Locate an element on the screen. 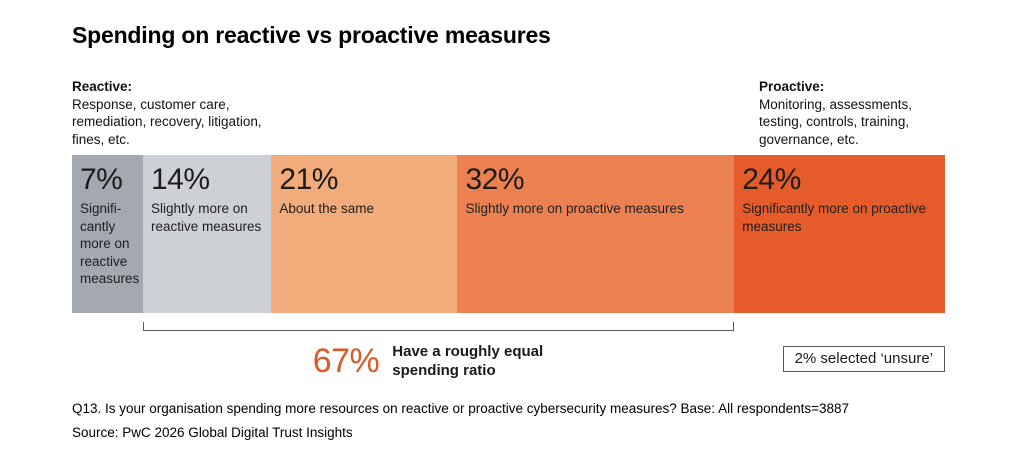  annotation-percent: 67% is located at coordinates (346, 361).